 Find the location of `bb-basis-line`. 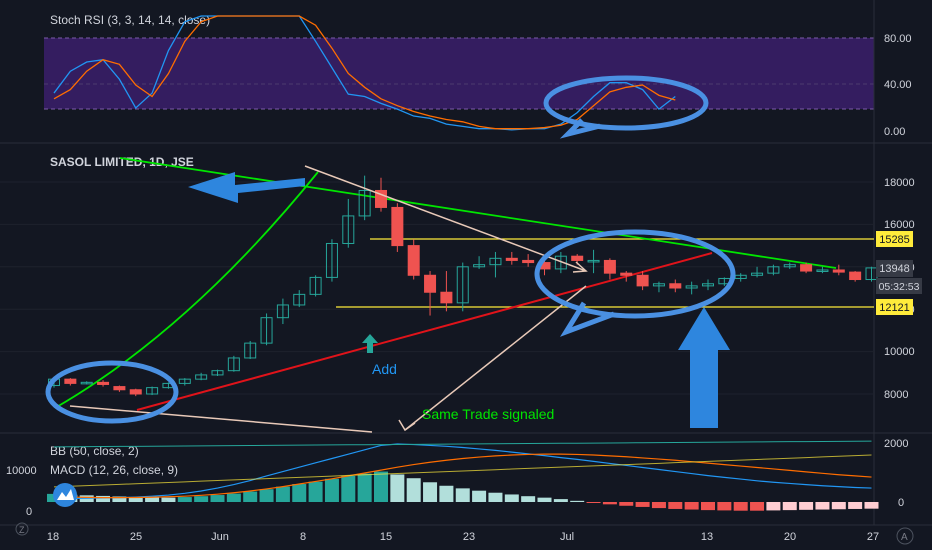

bb-basis-line is located at coordinates (462, 471).